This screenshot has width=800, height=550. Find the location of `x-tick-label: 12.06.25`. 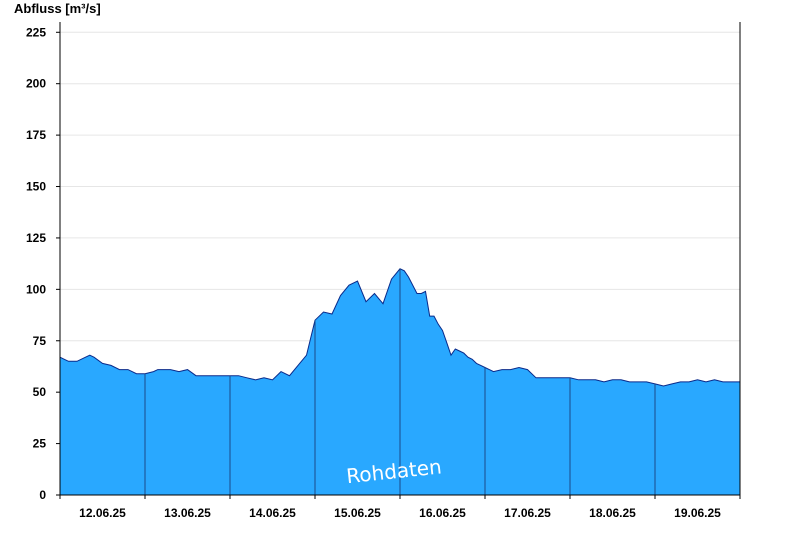

x-tick-label: 12.06.25 is located at coordinates (102, 513).